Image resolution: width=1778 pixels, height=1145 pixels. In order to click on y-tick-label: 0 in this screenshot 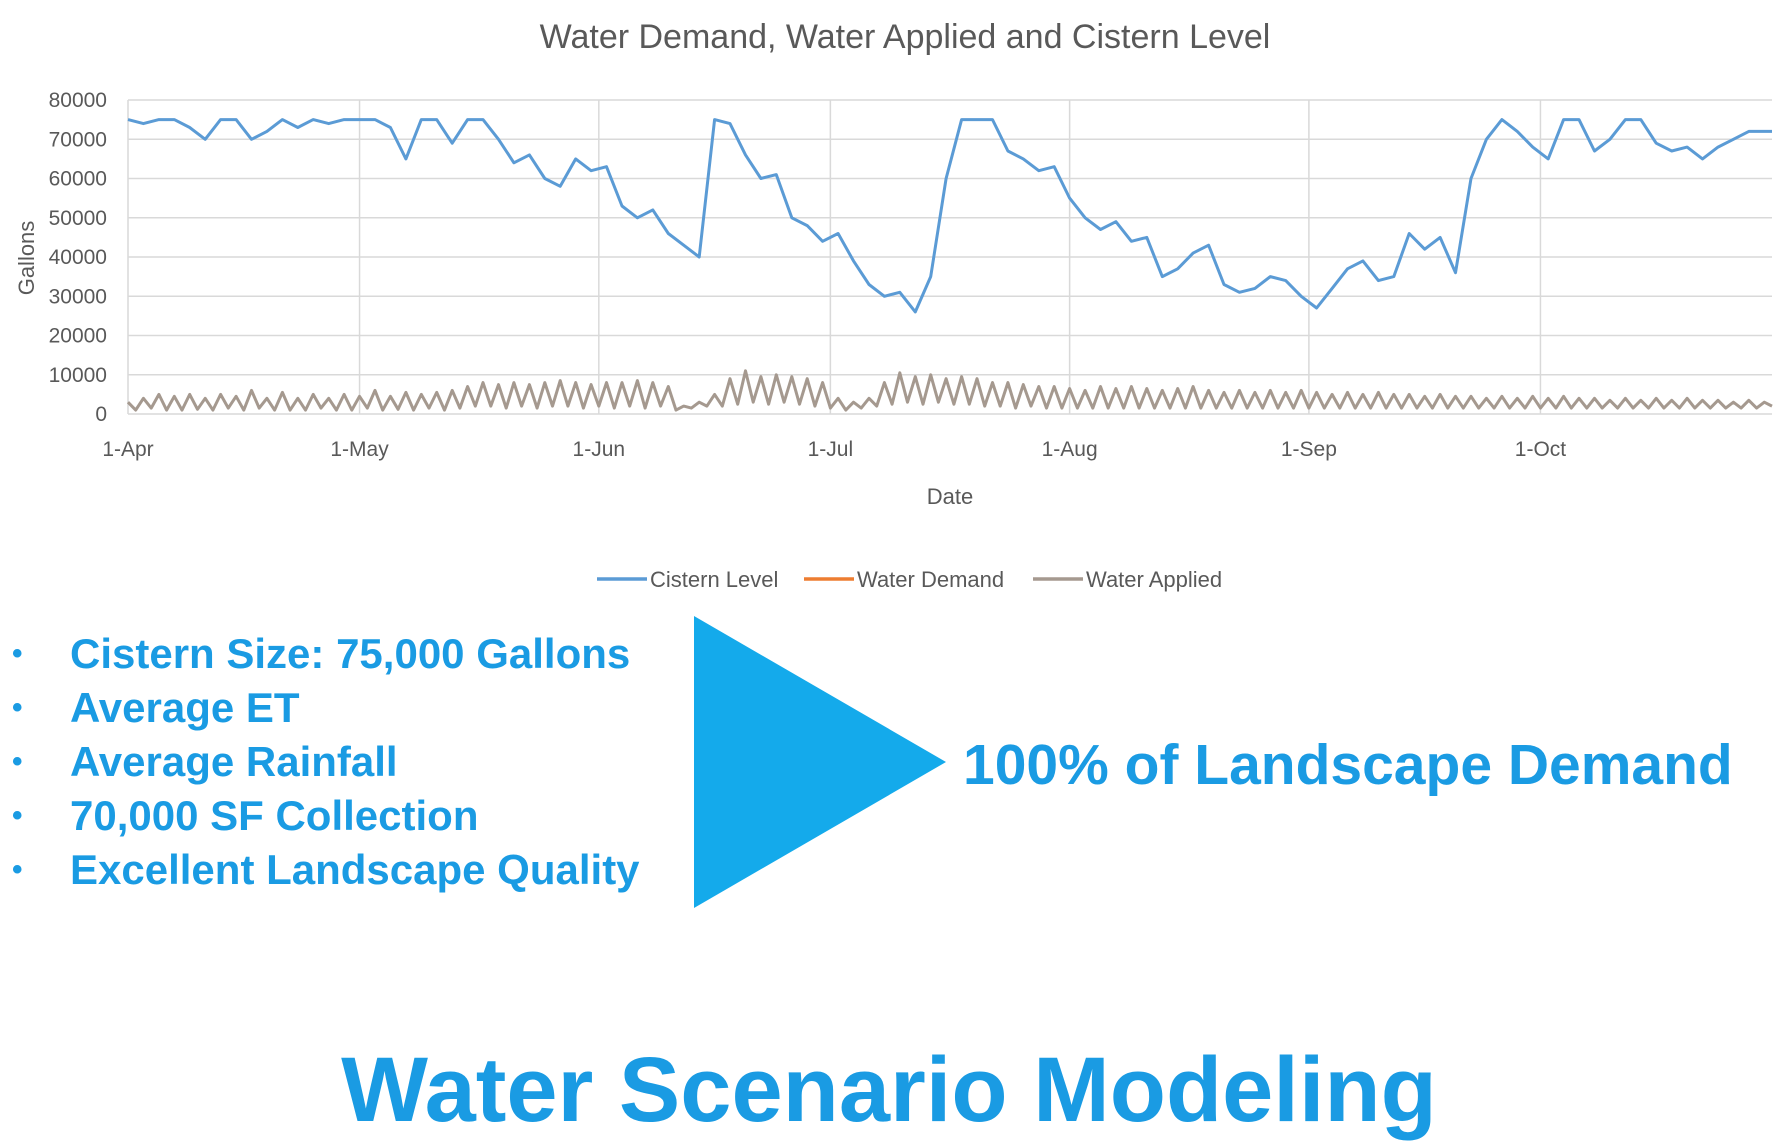, I will do `click(101, 414)`.